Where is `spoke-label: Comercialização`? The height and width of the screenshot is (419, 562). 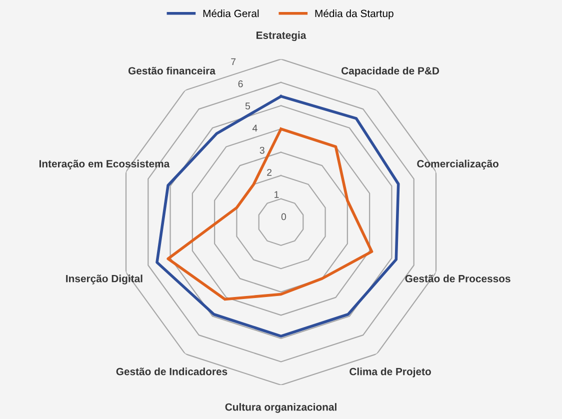
spoke-label: Comercialização is located at coordinates (457, 165).